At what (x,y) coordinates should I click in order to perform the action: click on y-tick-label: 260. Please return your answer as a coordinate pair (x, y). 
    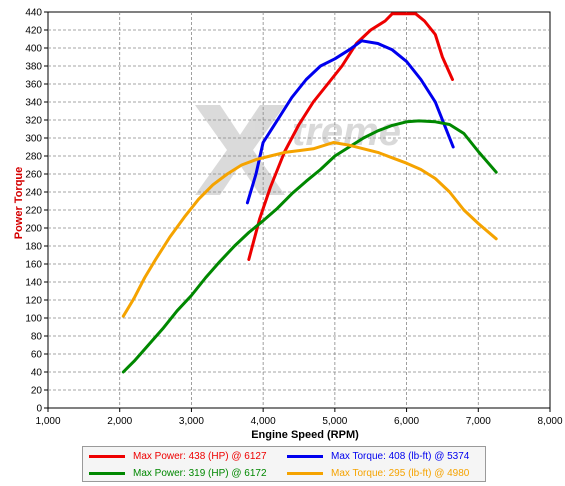
    Looking at the image, I should click on (33, 175).